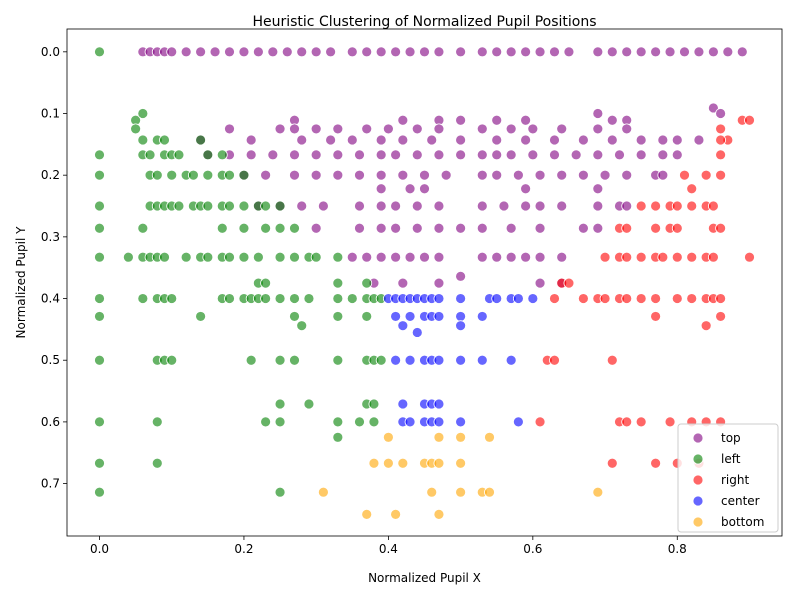 This screenshot has width=800, height=604. Describe the element at coordinates (698, 480) in the screenshot. I see `legend-marker-right` at that location.